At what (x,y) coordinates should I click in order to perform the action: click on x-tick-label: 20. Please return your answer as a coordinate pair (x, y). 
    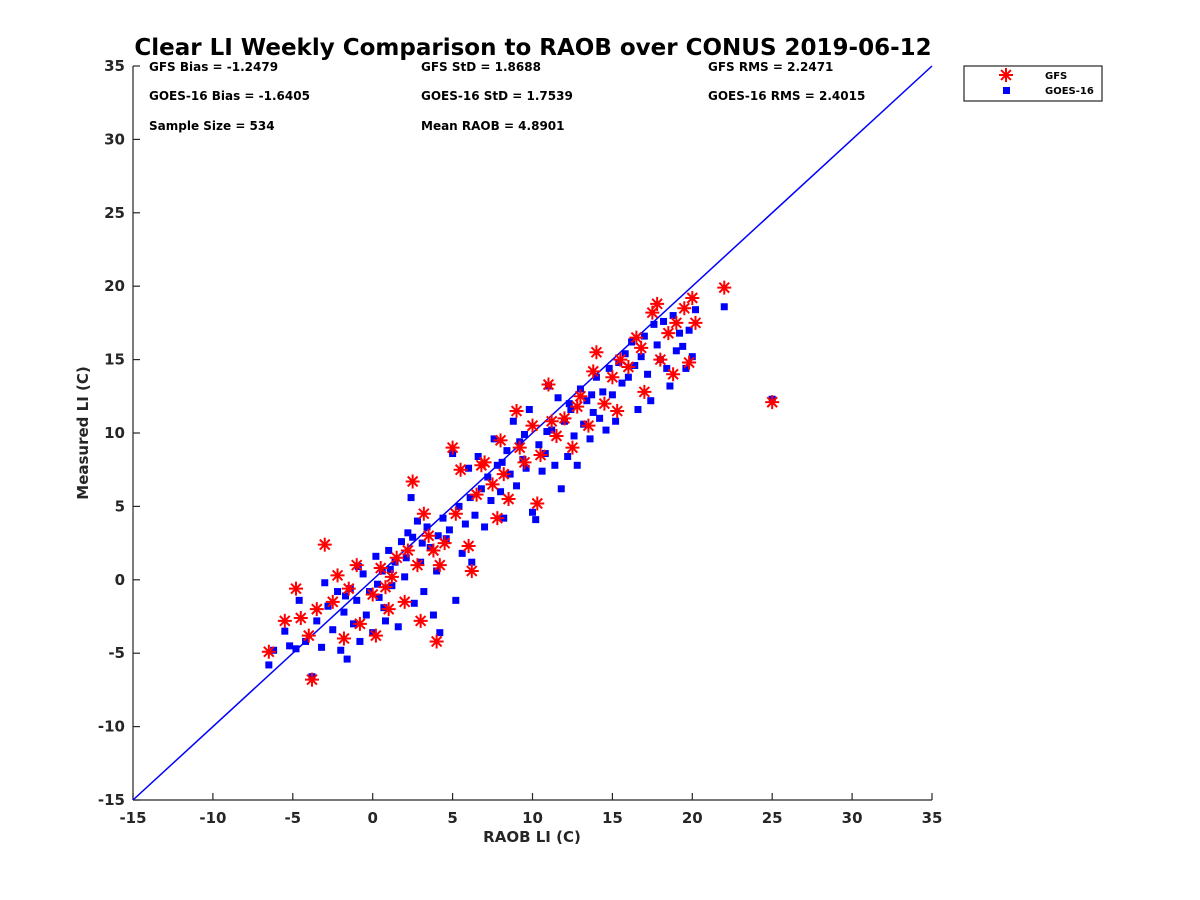
    Looking at the image, I should click on (692, 818).